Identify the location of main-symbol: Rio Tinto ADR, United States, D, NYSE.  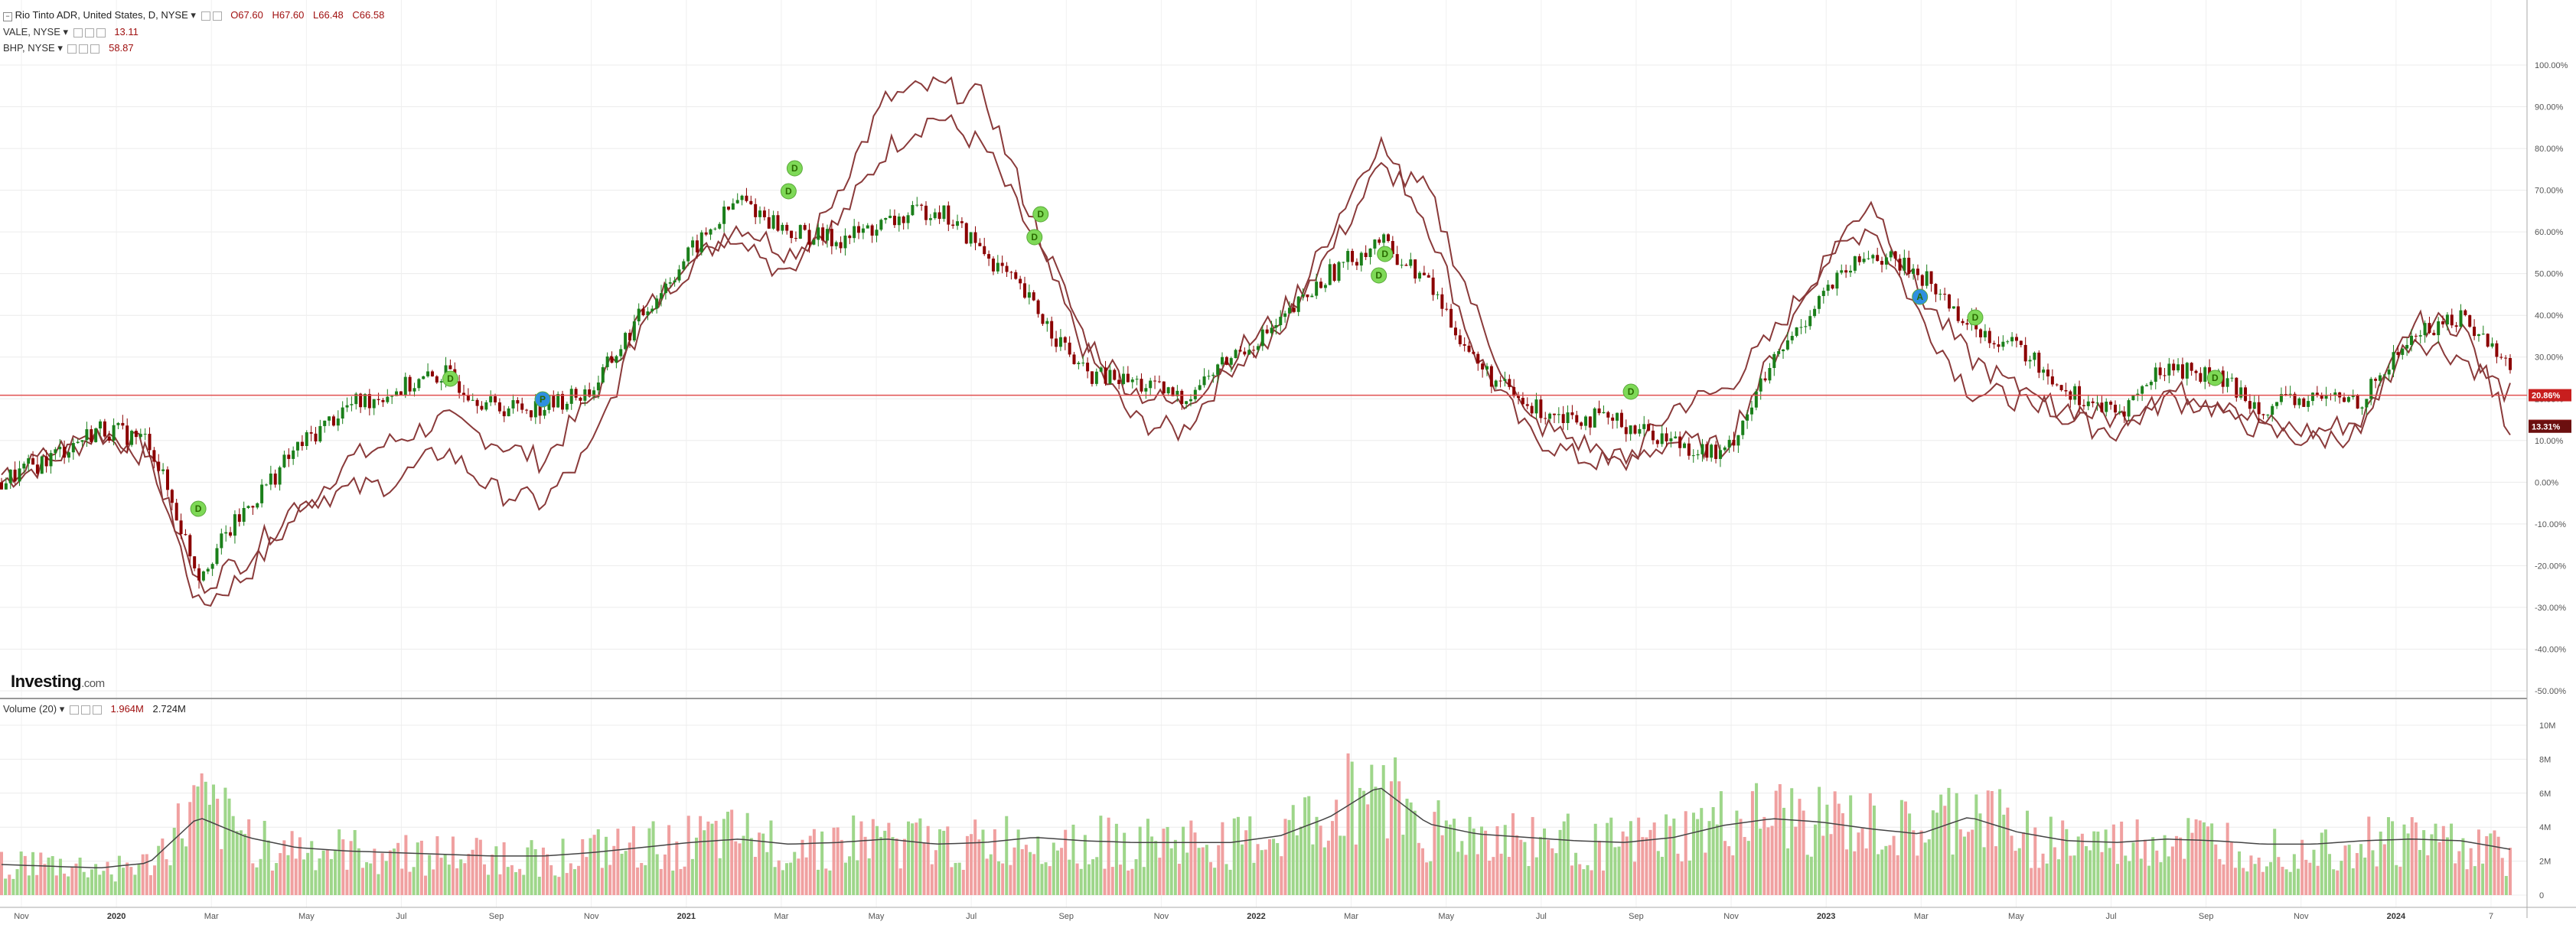
(101, 15).